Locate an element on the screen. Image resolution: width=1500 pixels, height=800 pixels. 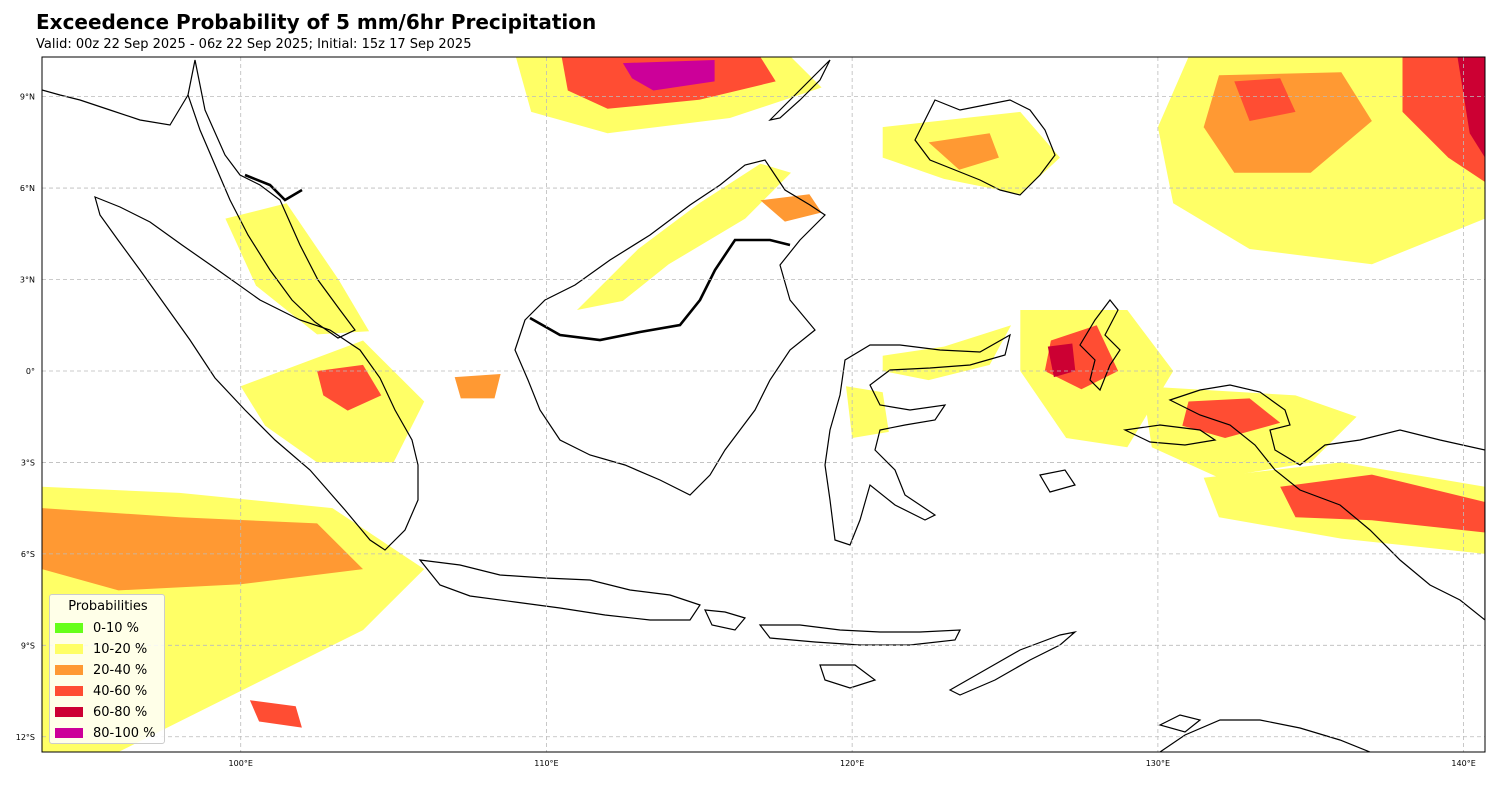
legend-item: 20-40 % is located at coordinates (101, 670).